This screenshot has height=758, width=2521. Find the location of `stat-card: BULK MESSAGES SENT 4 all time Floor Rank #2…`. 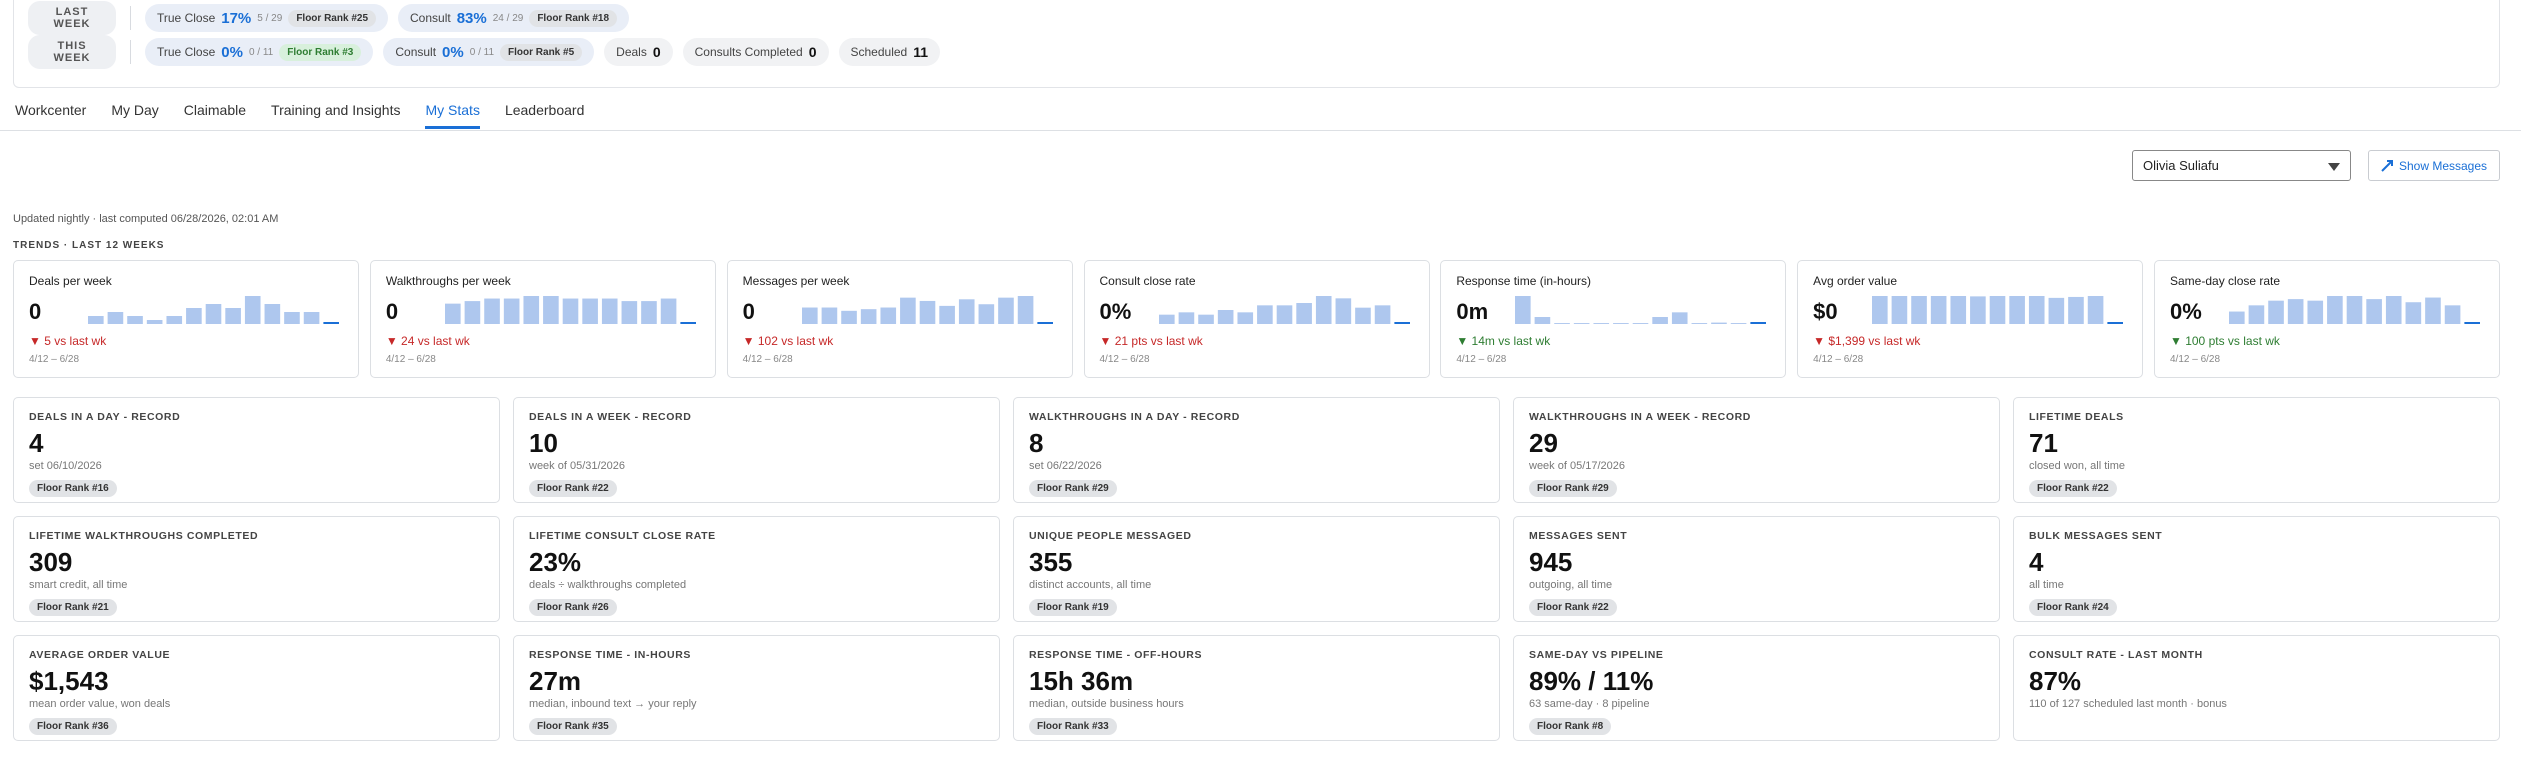

stat-card: BULK MESSAGES SENT 4 all time Floor Rank #2… is located at coordinates (2256, 569).